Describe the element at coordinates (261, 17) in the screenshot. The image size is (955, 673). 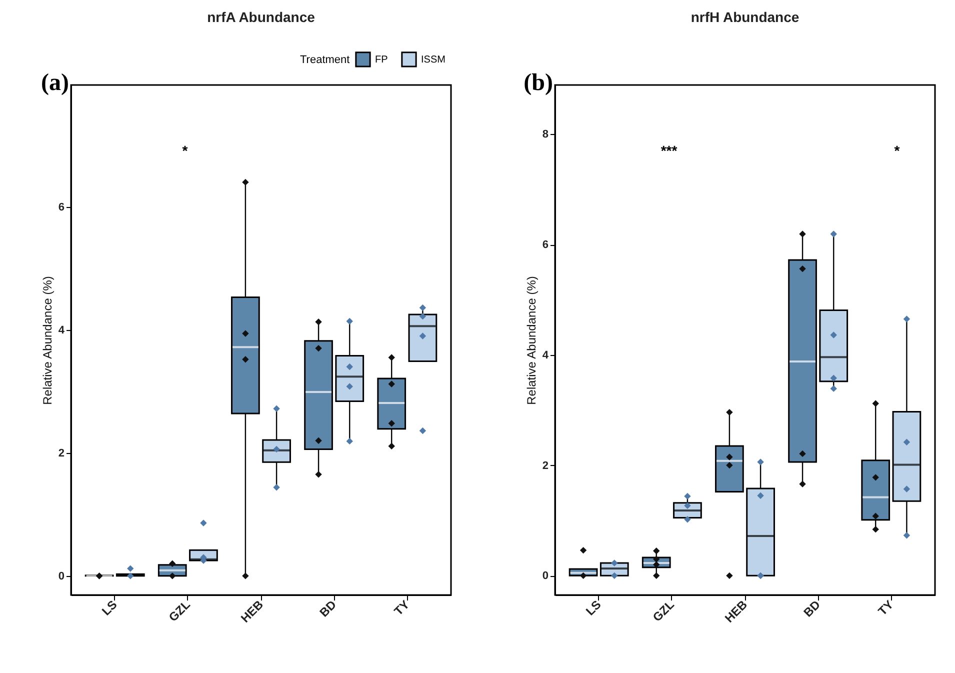
I see `chart-title: nrfA Abundance` at that location.